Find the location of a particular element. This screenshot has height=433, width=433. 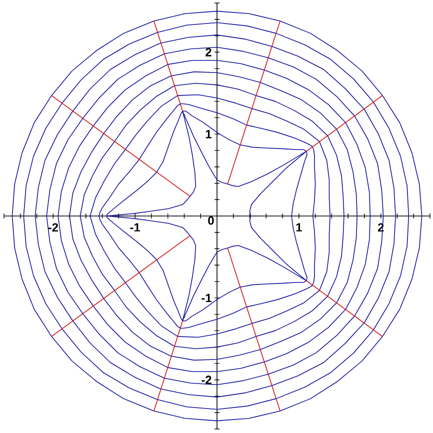

y-tick-label: 2 is located at coordinates (209, 52).